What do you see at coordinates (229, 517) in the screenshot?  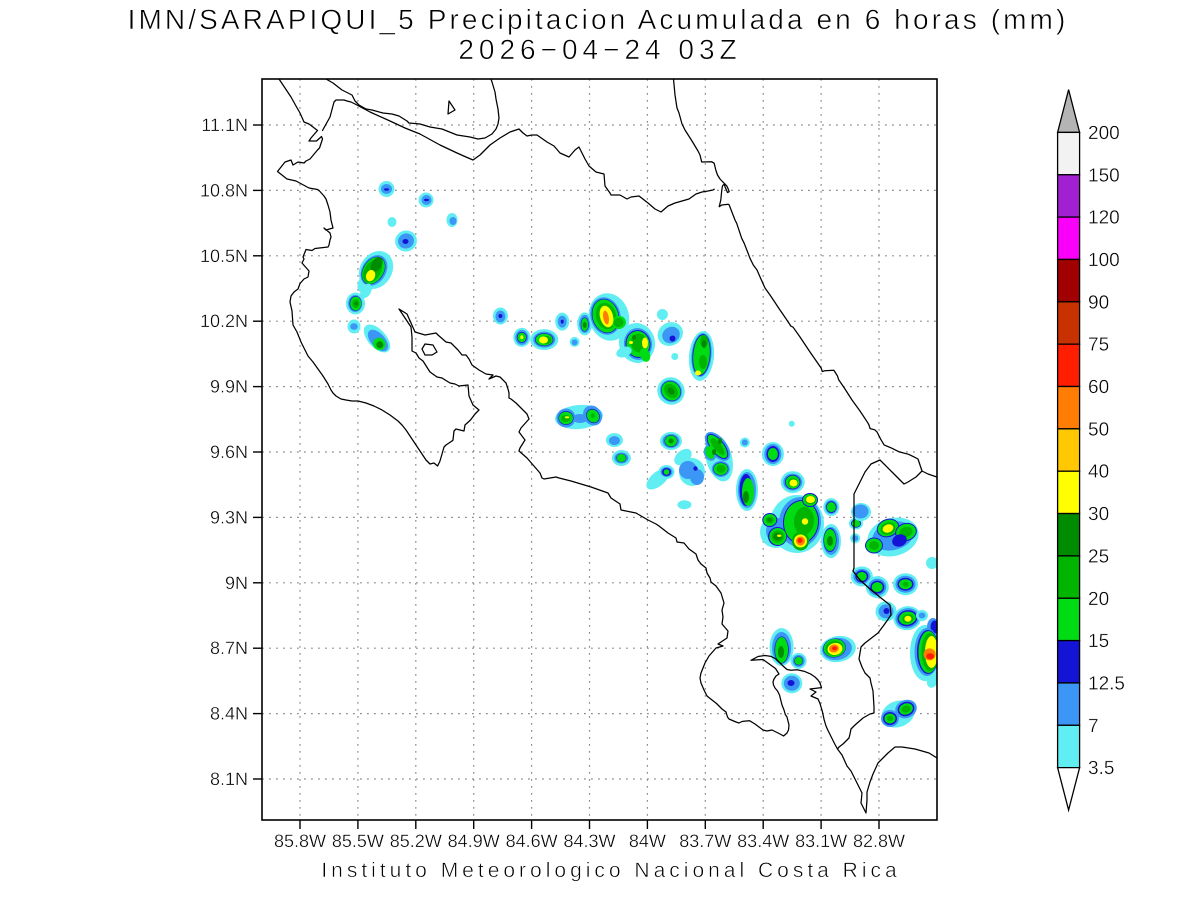 I see `svg-text: 9.3N` at bounding box center [229, 517].